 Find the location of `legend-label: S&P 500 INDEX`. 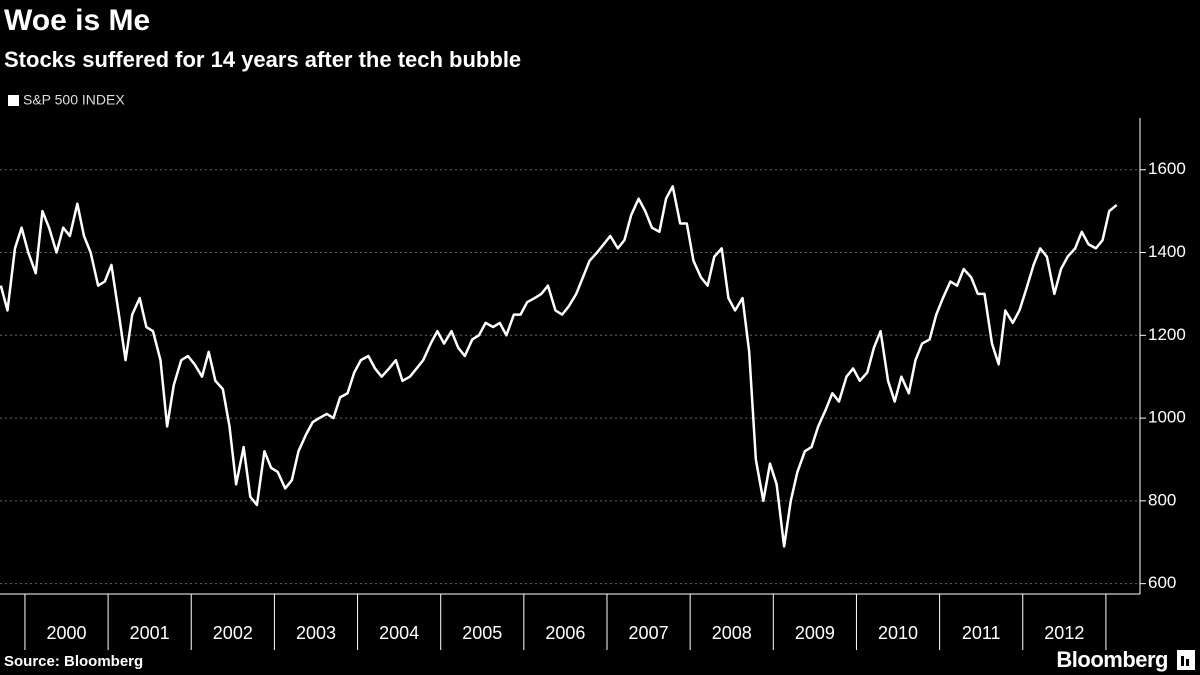

legend-label: S&P 500 INDEX is located at coordinates (74, 100).